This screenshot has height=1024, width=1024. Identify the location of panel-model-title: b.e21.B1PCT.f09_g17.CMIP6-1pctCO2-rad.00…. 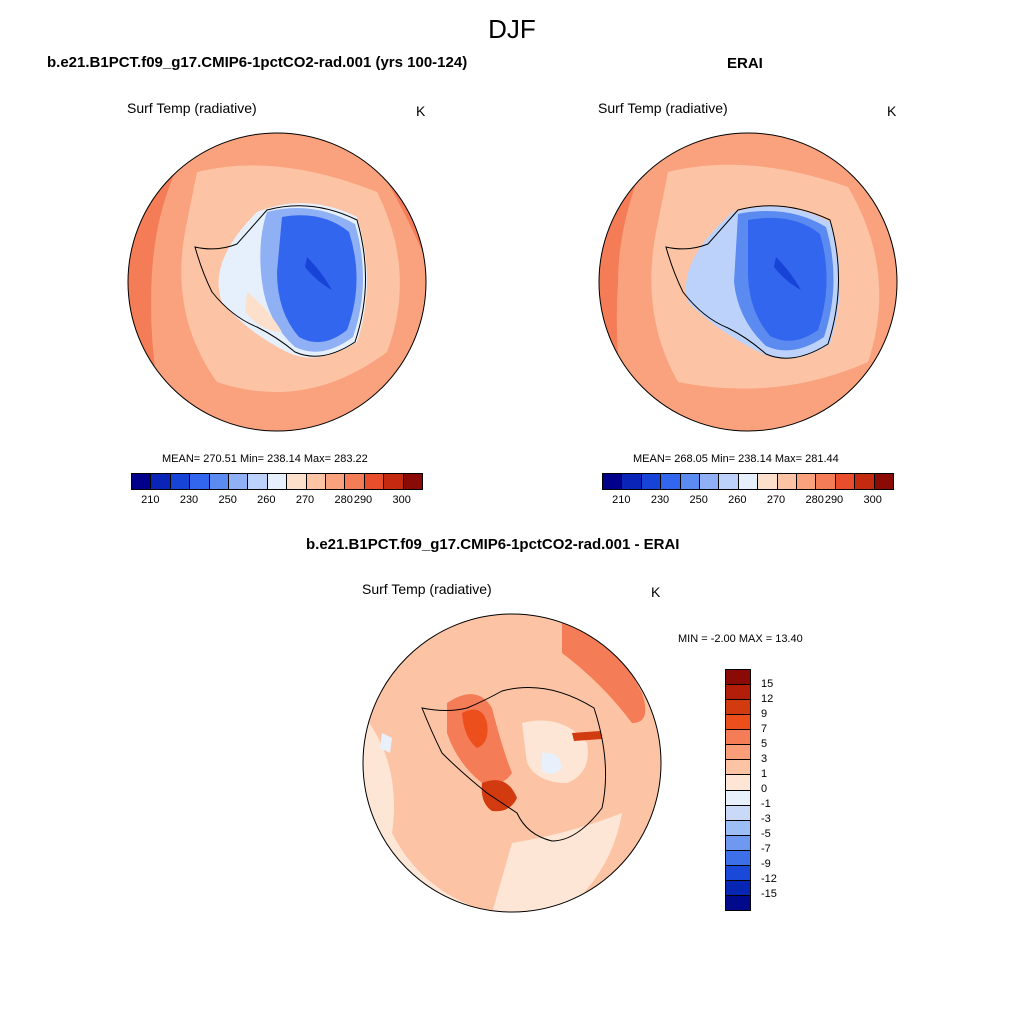
(257, 62).